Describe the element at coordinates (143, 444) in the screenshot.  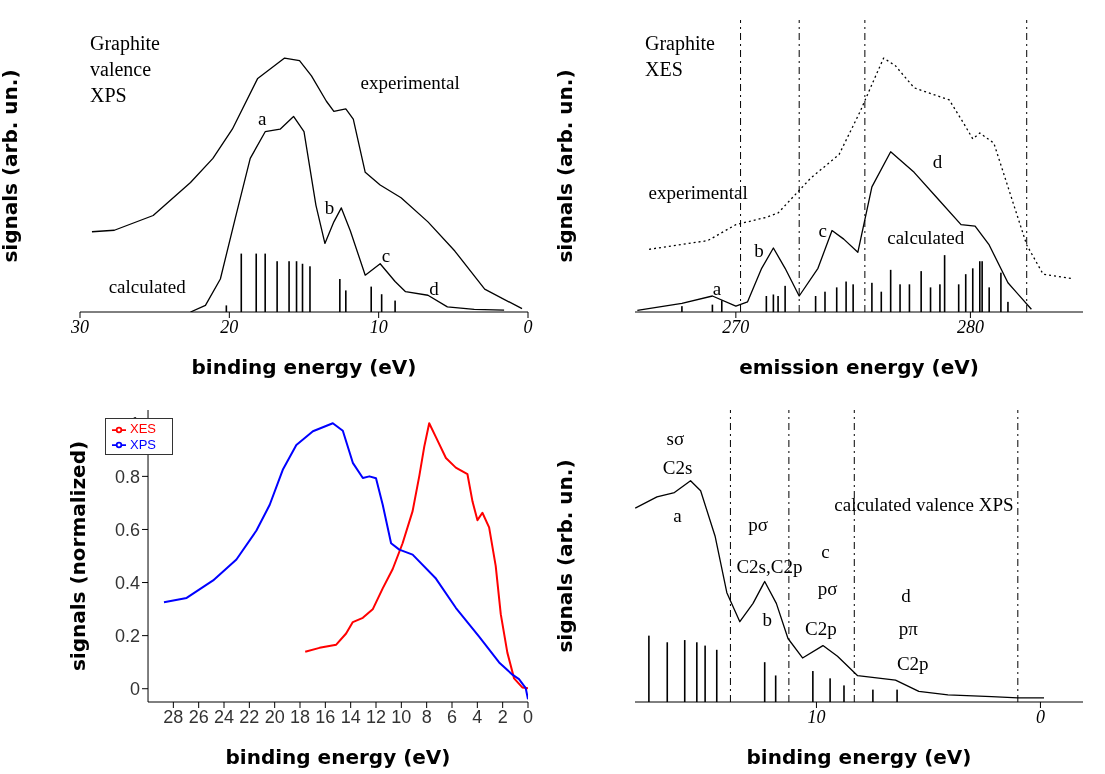
I see `legend-label: XPS` at that location.